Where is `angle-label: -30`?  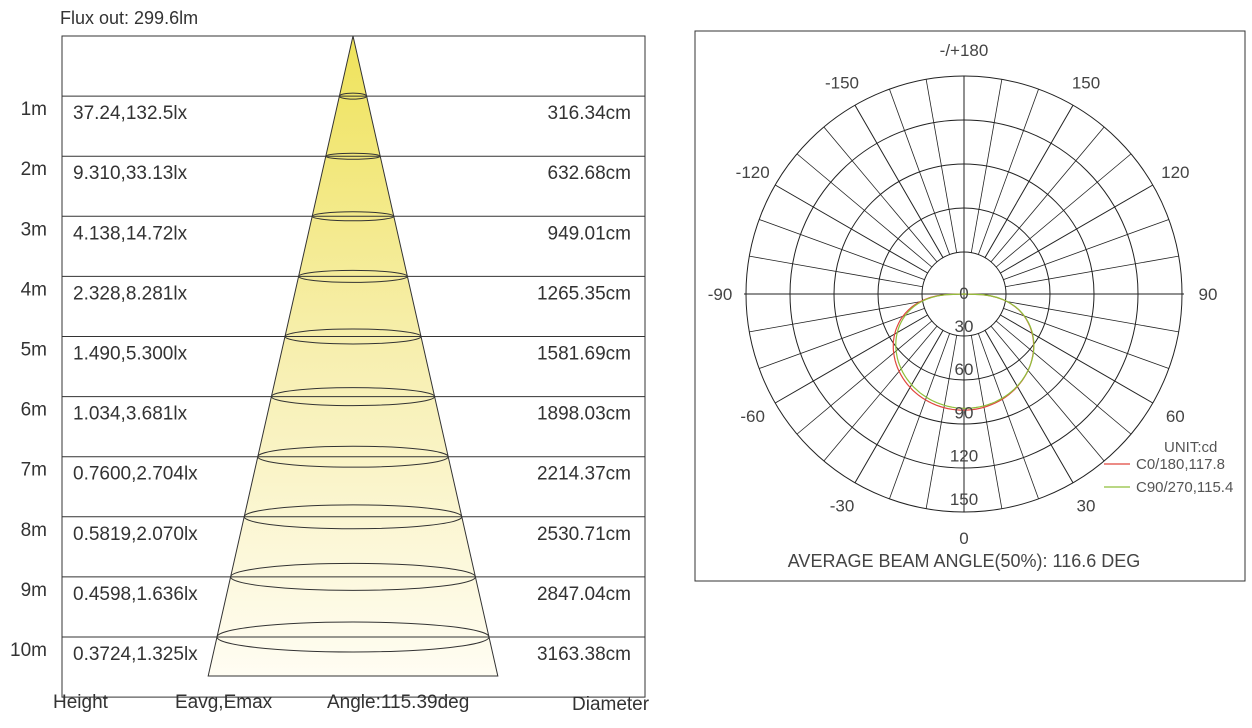
angle-label: -30 is located at coordinates (842, 505).